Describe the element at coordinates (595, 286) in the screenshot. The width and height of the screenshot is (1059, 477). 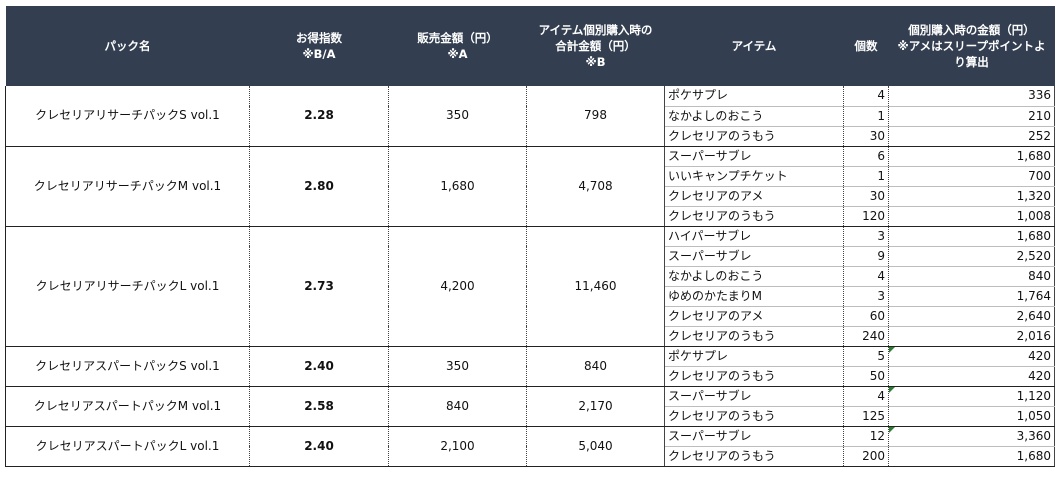
I see `total-amount-cell: 11,460` at that location.